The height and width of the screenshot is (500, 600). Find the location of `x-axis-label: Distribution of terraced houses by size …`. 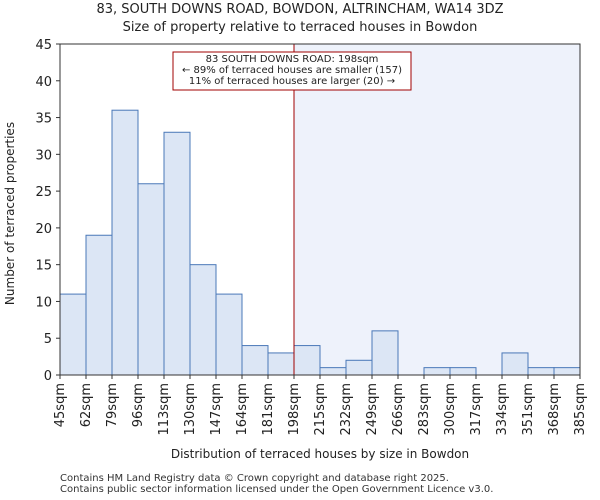

x-axis-label: Distribution of terraced houses by size … is located at coordinates (320, 454).